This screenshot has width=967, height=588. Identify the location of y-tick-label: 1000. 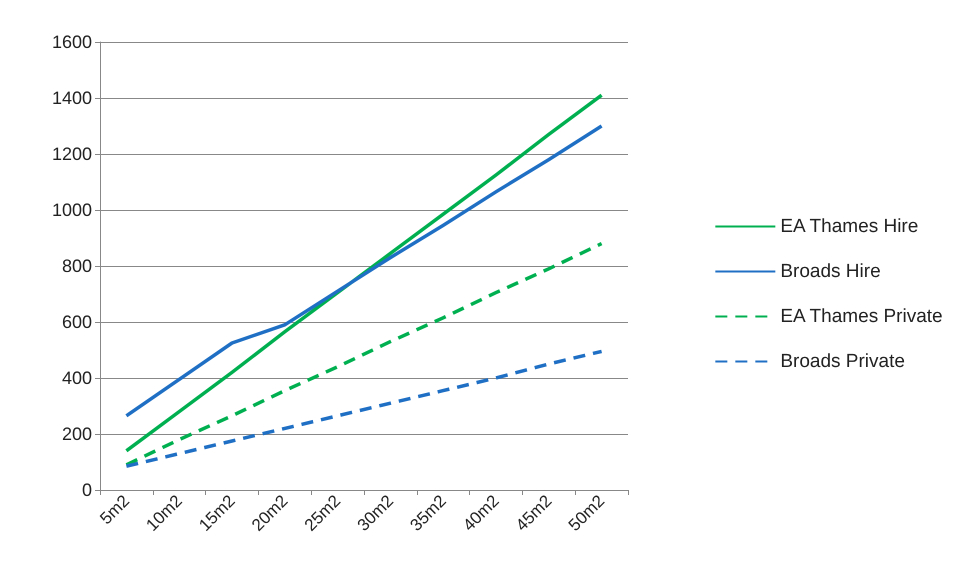
(72, 210).